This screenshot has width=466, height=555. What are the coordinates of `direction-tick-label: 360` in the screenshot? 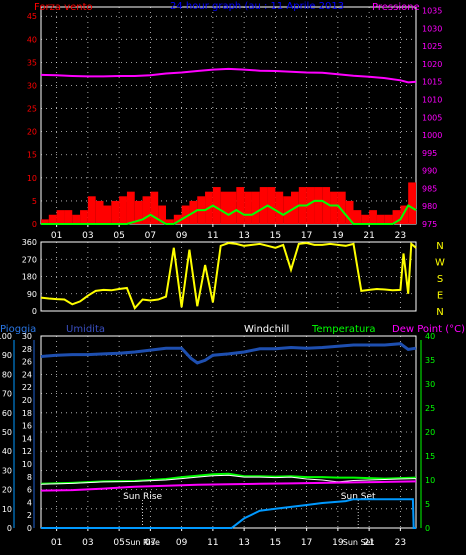 It's located at (29, 242).